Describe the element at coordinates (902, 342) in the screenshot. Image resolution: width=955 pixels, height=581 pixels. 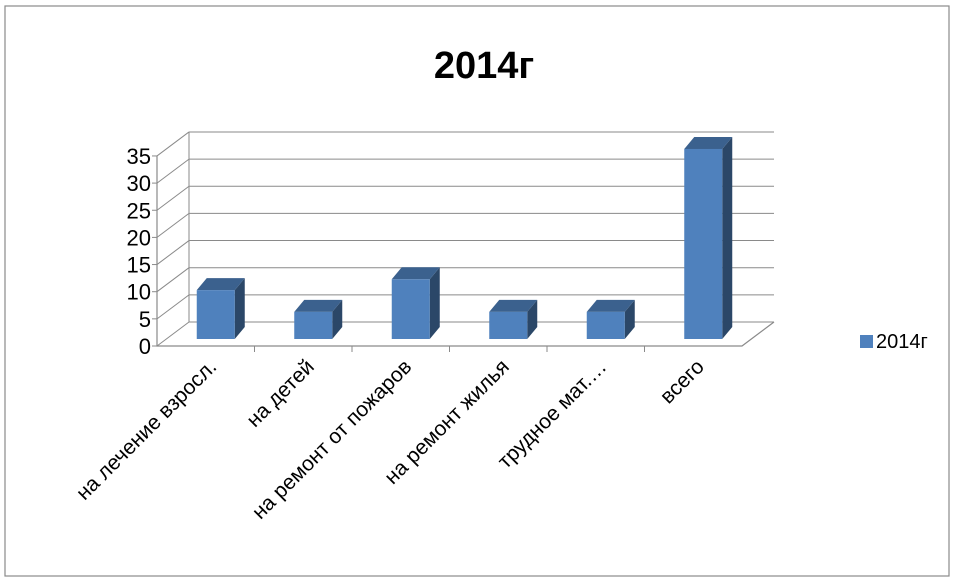
I see `legend-label: 2014г` at that location.